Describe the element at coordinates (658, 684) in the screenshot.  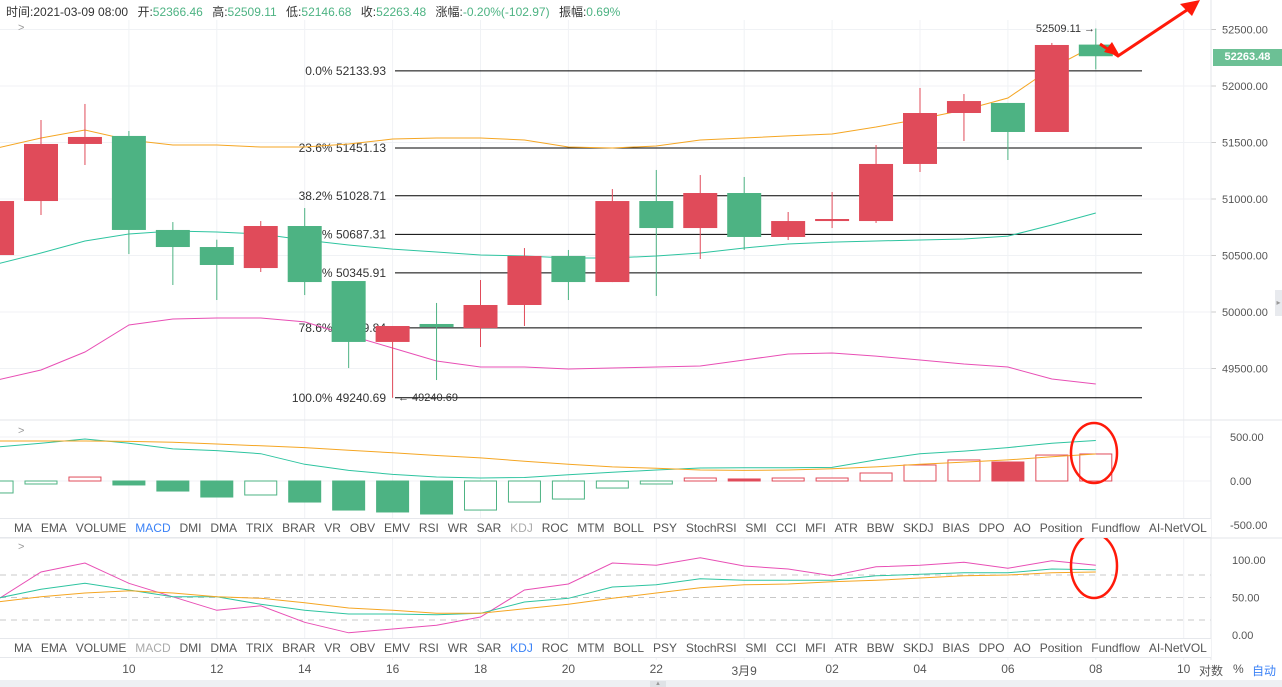
I see `resize-handle-icon: ▲` at that location.